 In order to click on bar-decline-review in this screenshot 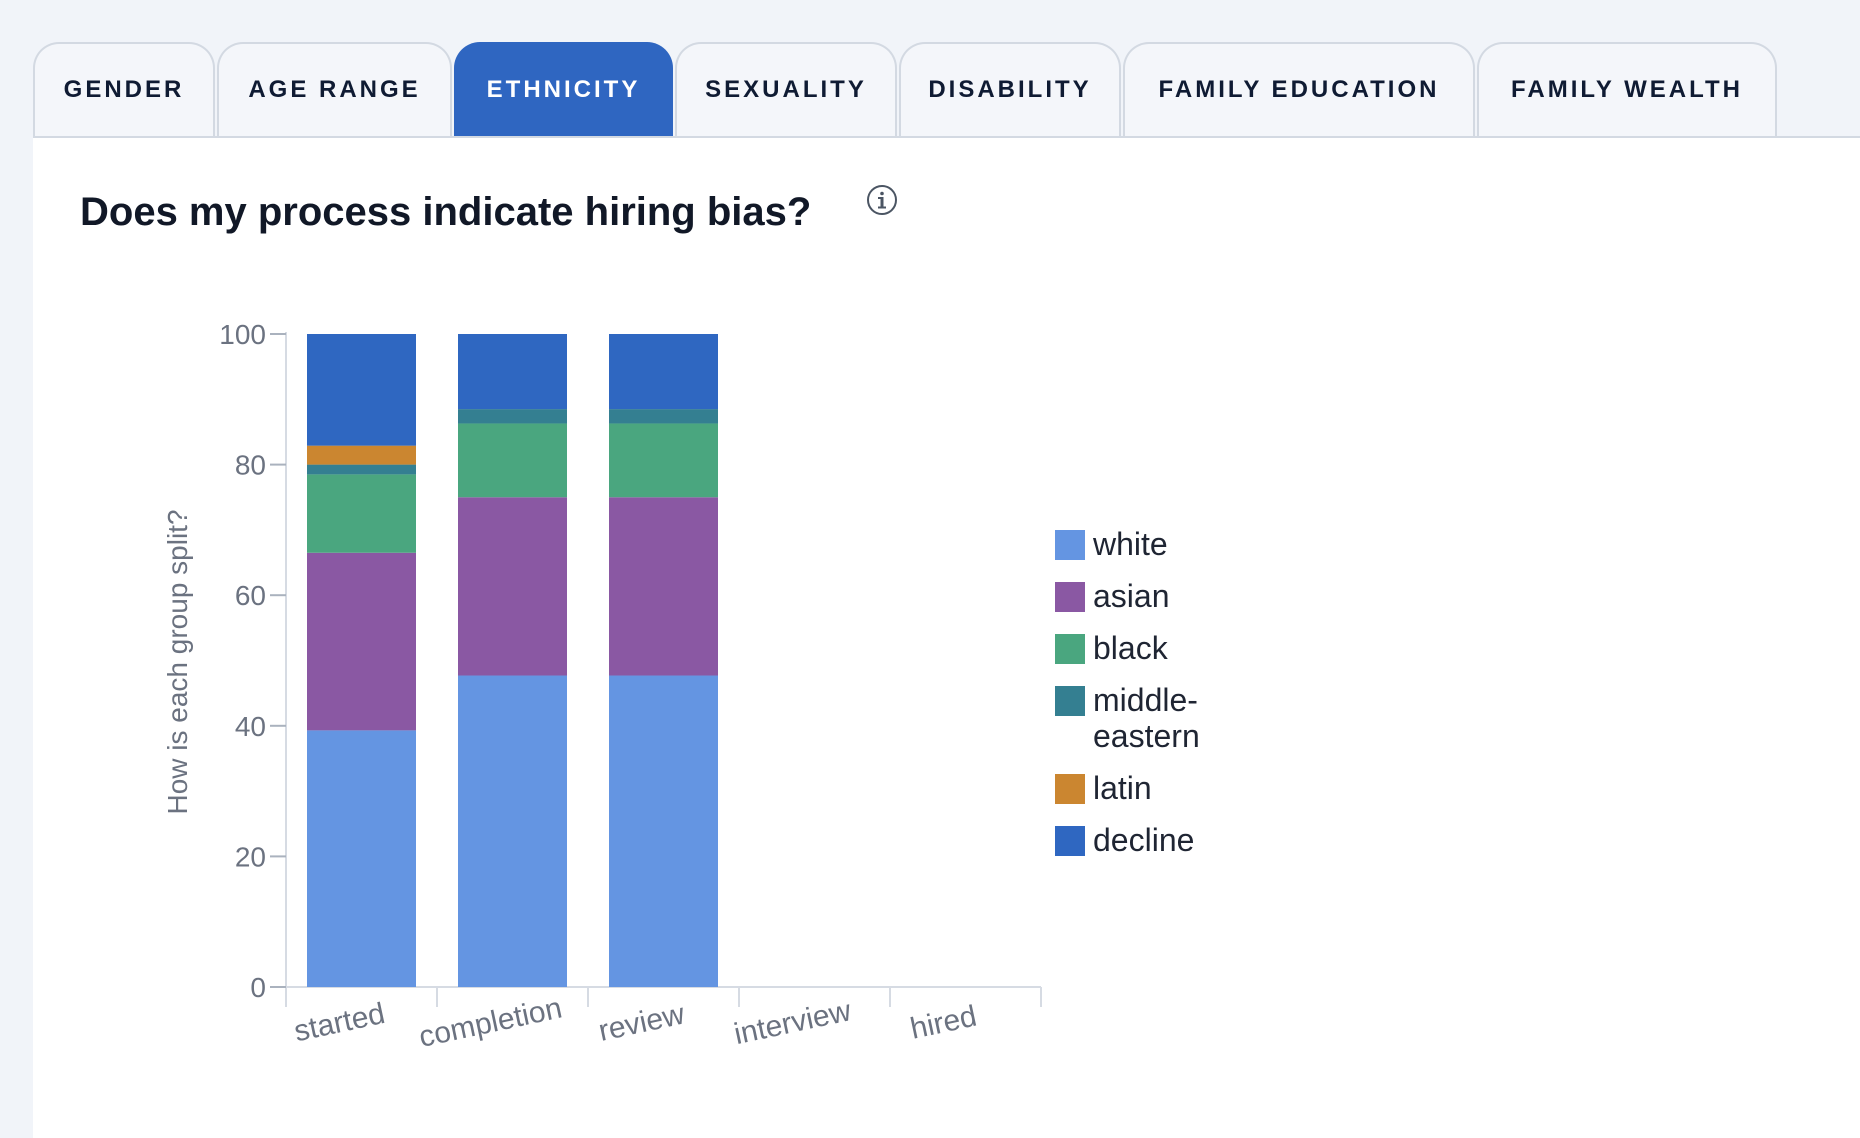, I will do `click(663, 372)`.